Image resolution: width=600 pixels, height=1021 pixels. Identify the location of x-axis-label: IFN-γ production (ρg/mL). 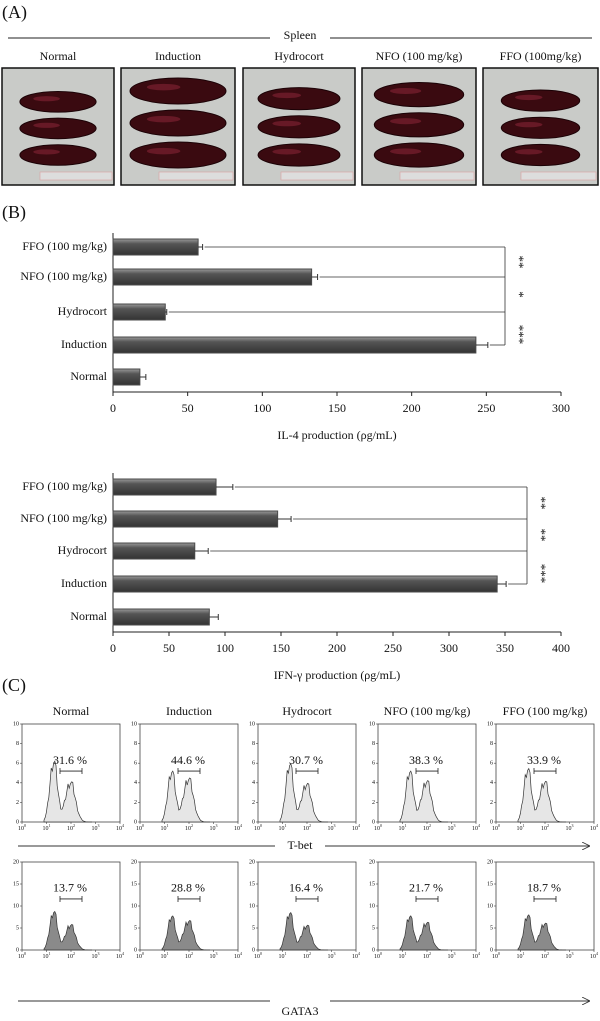
(337, 675).